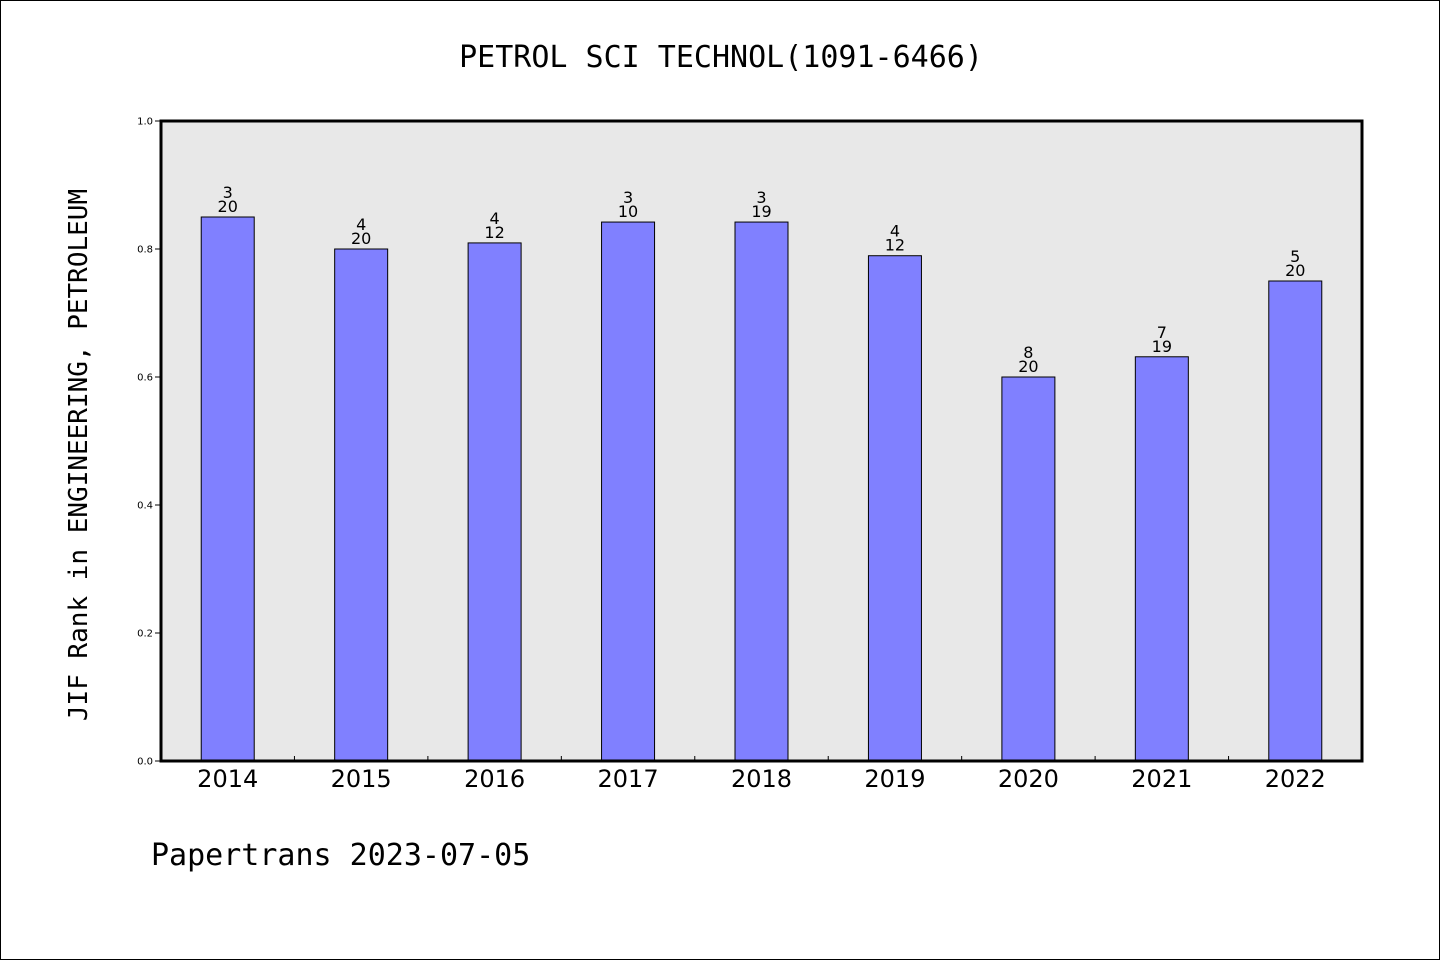 The image size is (1440, 961). What do you see at coordinates (1028, 779) in the screenshot?
I see `x-tick-label: 2020` at bounding box center [1028, 779].